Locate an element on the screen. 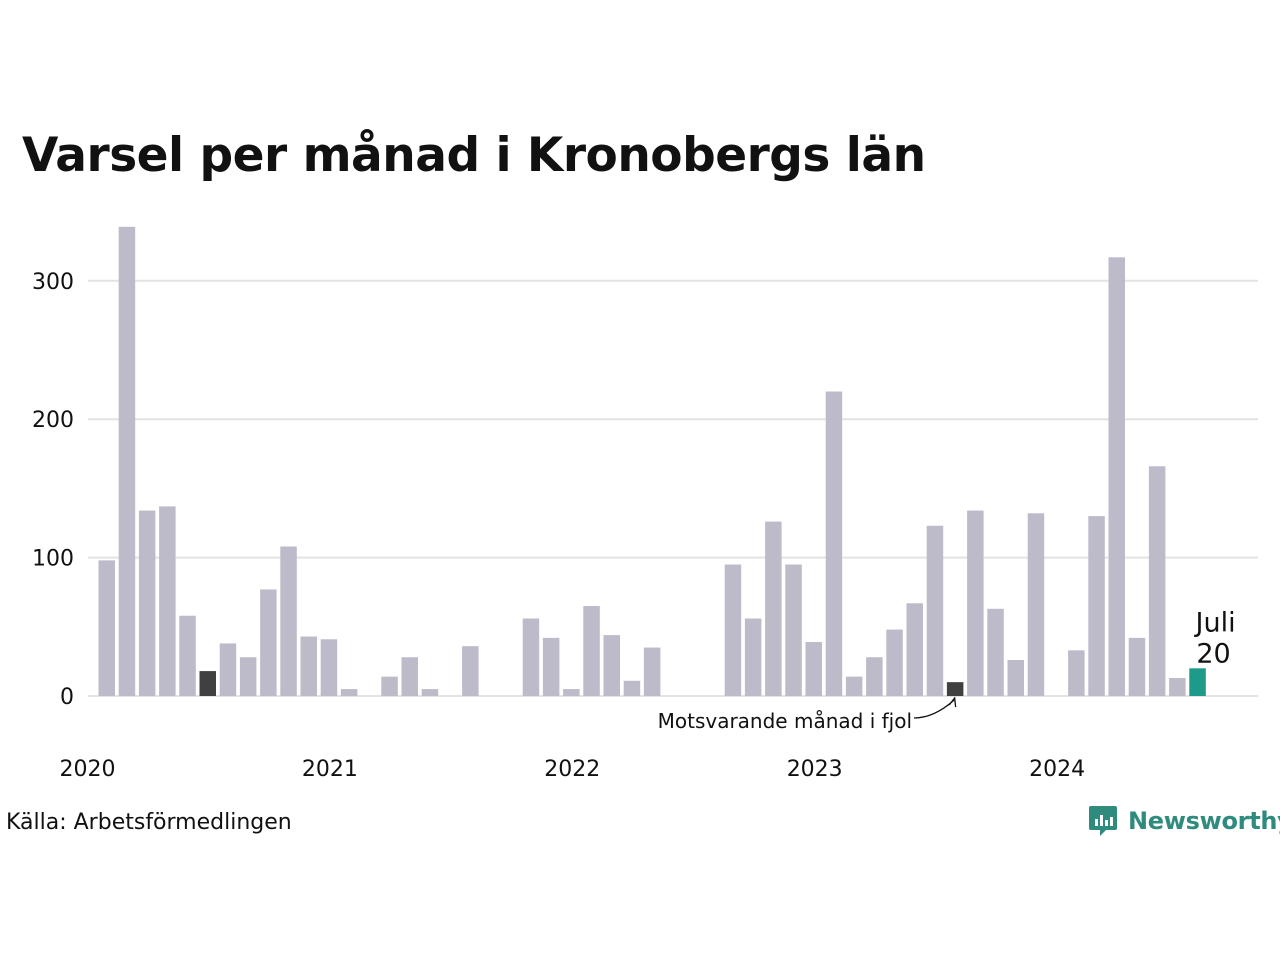  x-tick-label: 2021 is located at coordinates (330, 769).